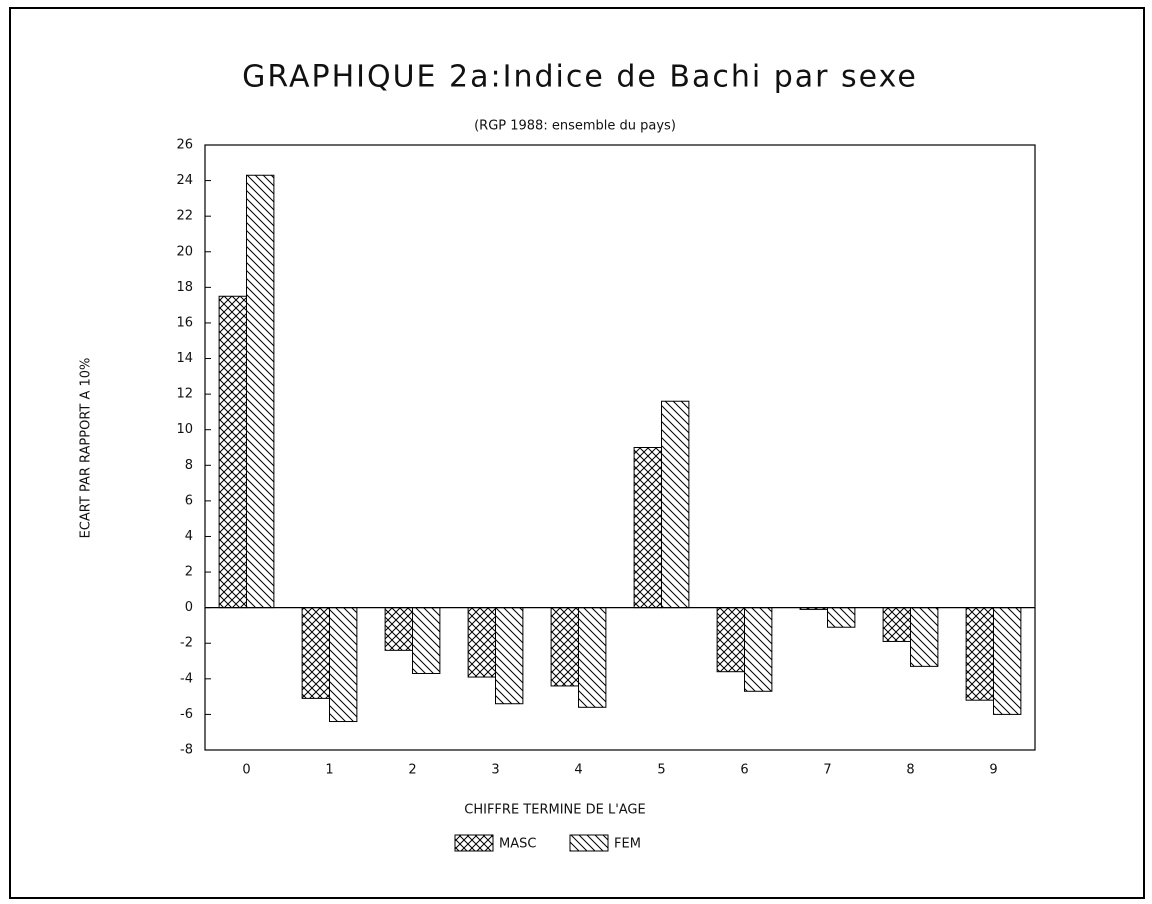  What do you see at coordinates (554, 810) in the screenshot?
I see `x-axis-label: CHIFFRE TERMINE DE L'AGE` at bounding box center [554, 810].